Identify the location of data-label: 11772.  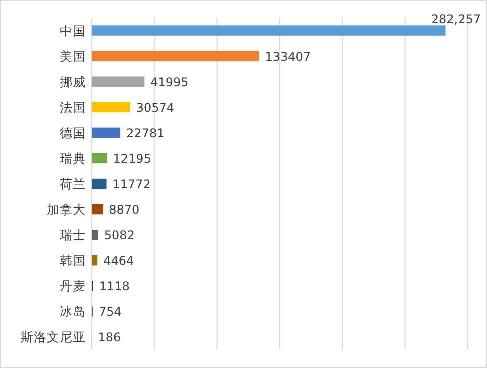
(131, 185).